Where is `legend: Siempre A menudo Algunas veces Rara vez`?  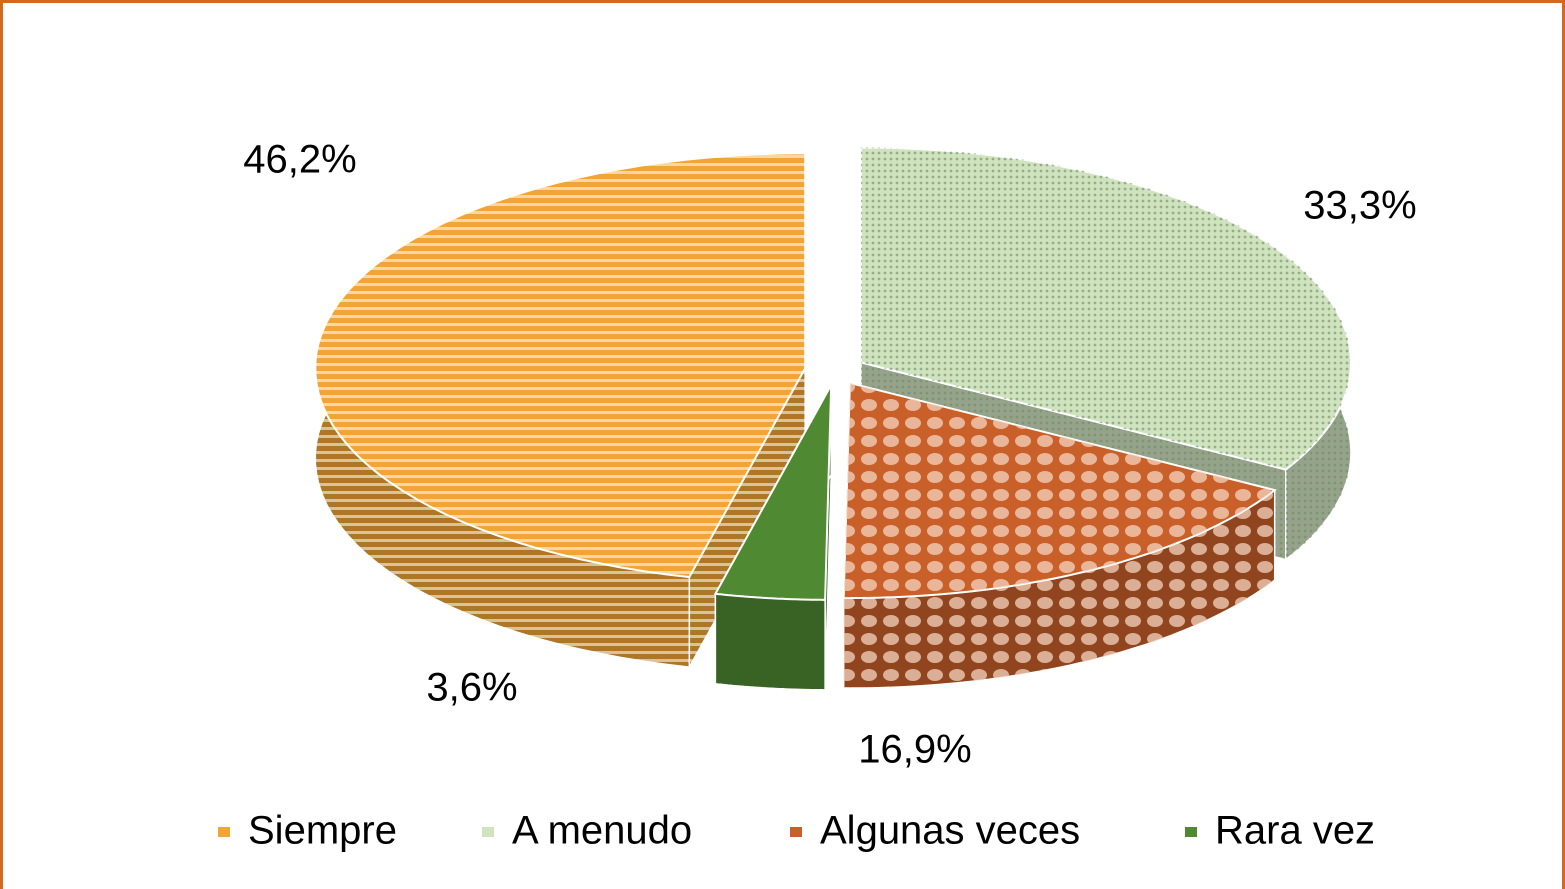 legend: Siempre A menudo Algunas veces Rara vez is located at coordinates (796, 831).